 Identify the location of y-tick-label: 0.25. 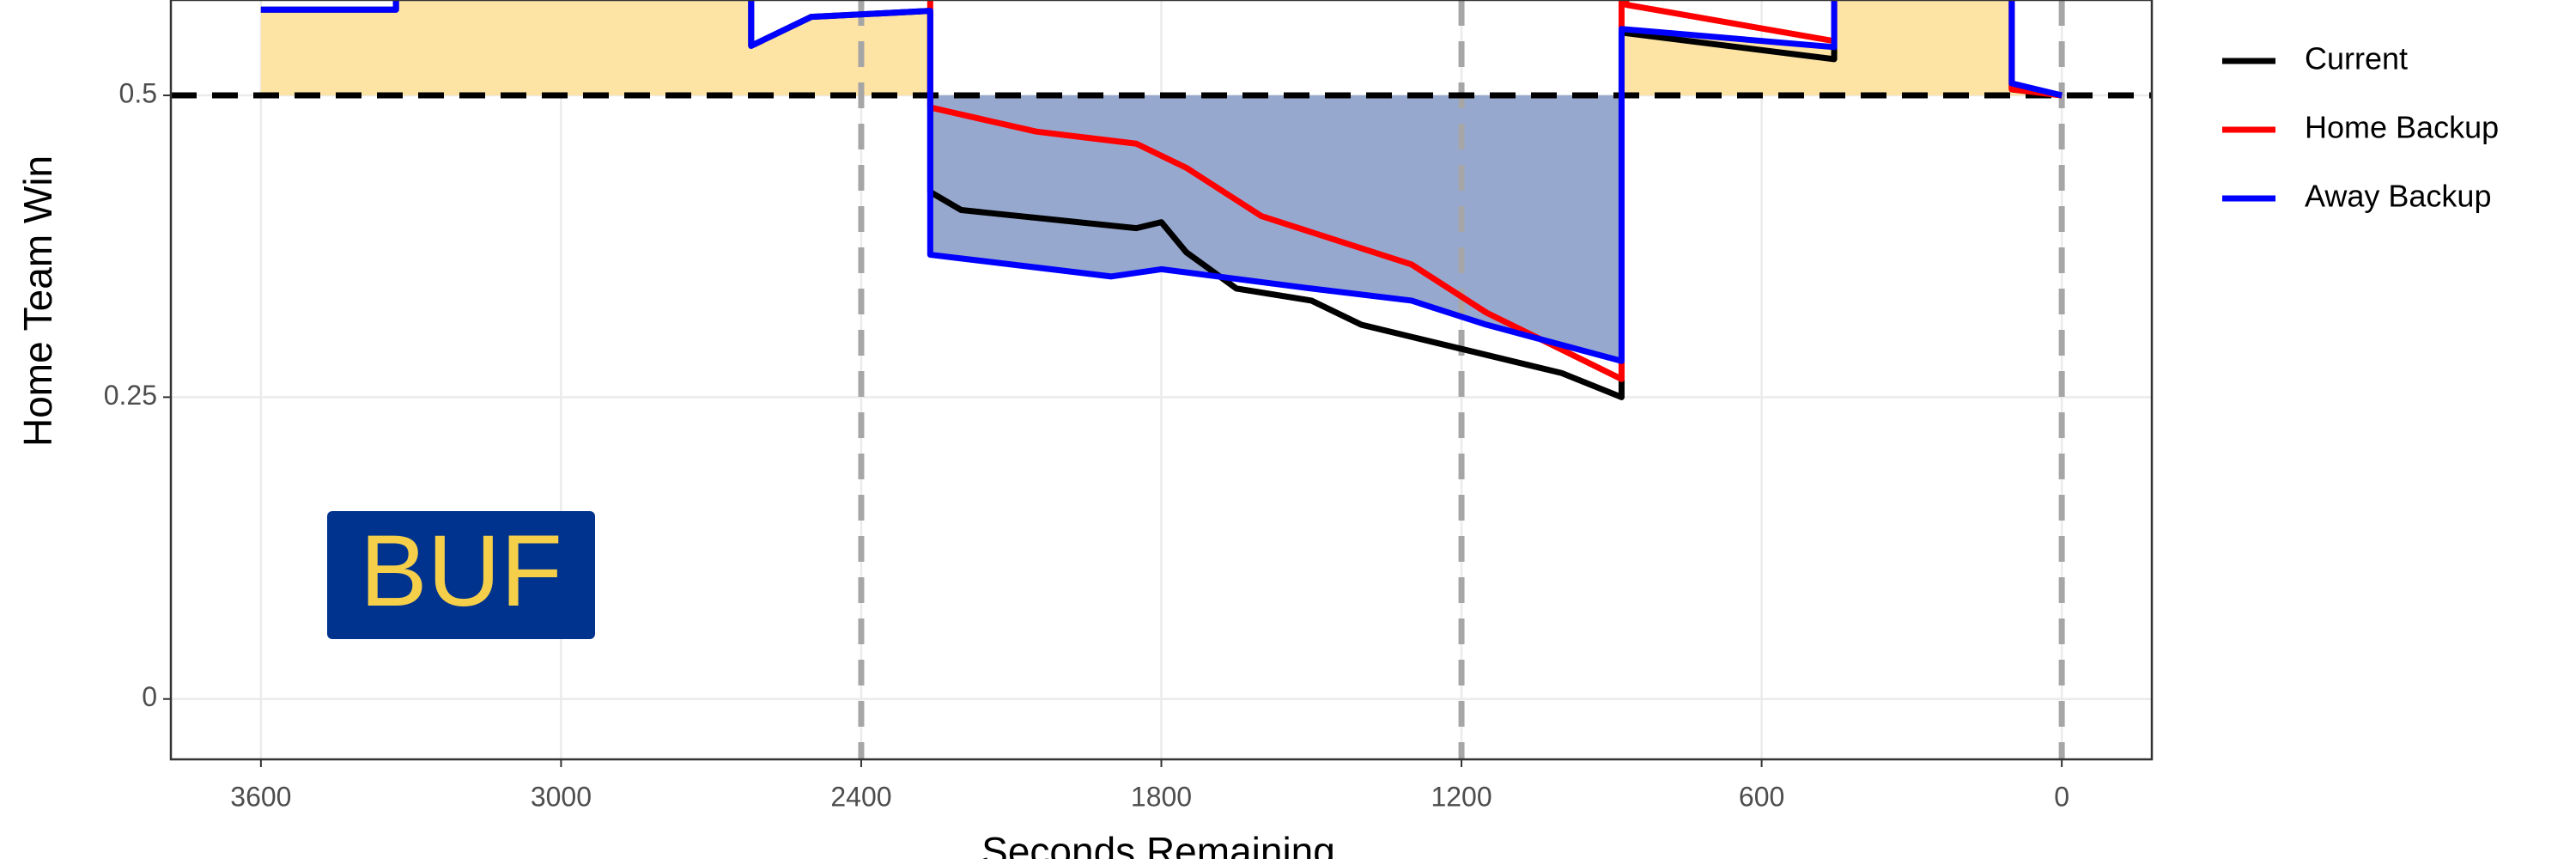
(130, 395).